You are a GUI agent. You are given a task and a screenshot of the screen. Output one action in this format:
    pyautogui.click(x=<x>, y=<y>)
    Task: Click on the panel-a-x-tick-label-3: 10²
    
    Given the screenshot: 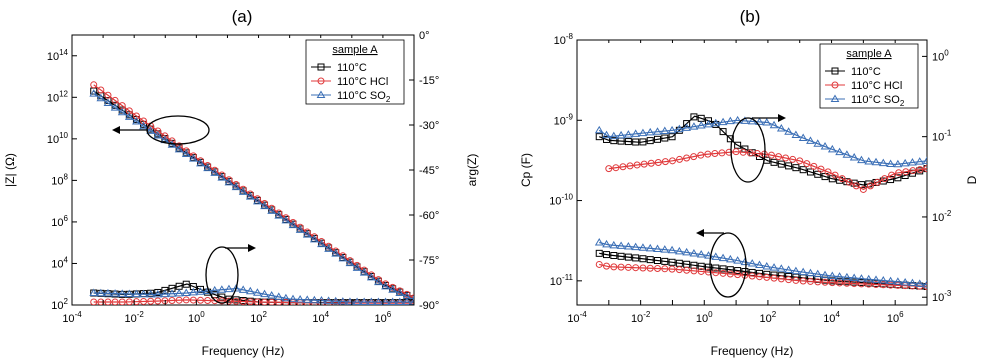 What is the action you would take?
    pyautogui.click(x=258, y=317)
    